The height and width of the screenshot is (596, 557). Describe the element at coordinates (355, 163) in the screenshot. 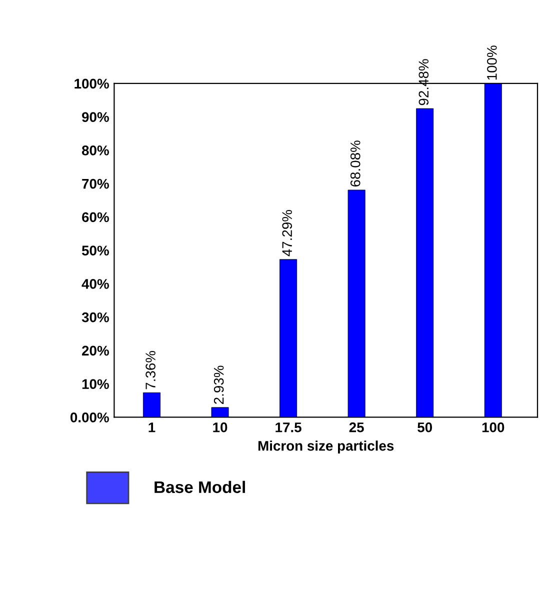

I see `data-label: 68.08%` at that location.